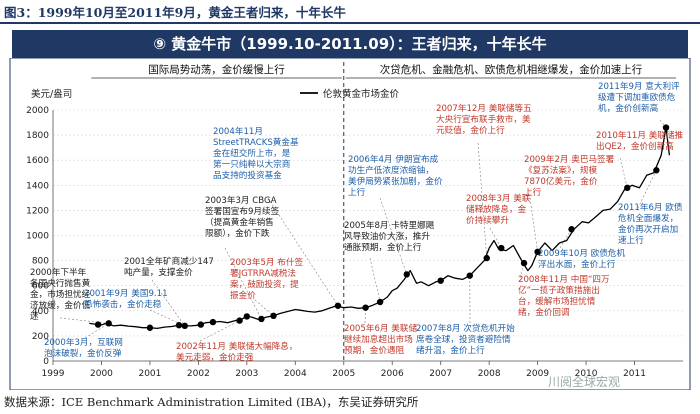 The width and height of the screenshot is (700, 414). What do you see at coordinates (375, 280) in the screenshot?
I see `annotation-leader-a10` at bounding box center [375, 280].